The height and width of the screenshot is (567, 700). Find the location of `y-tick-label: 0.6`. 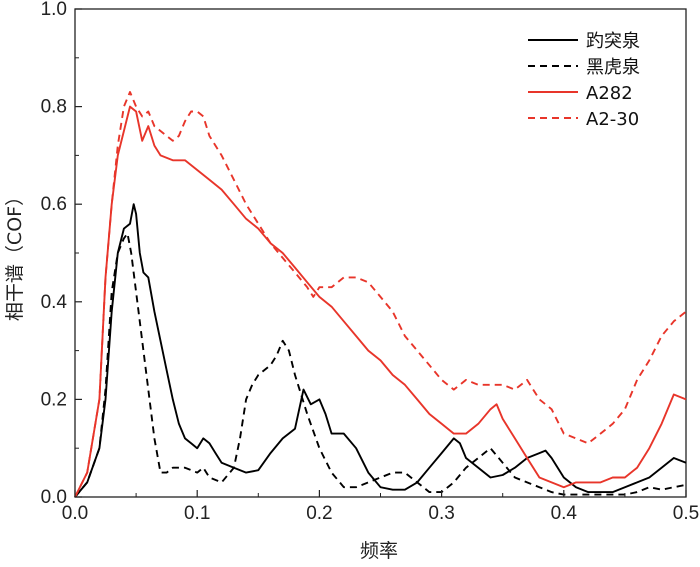

y-tick-label: 0.6 is located at coordinates (54, 204).